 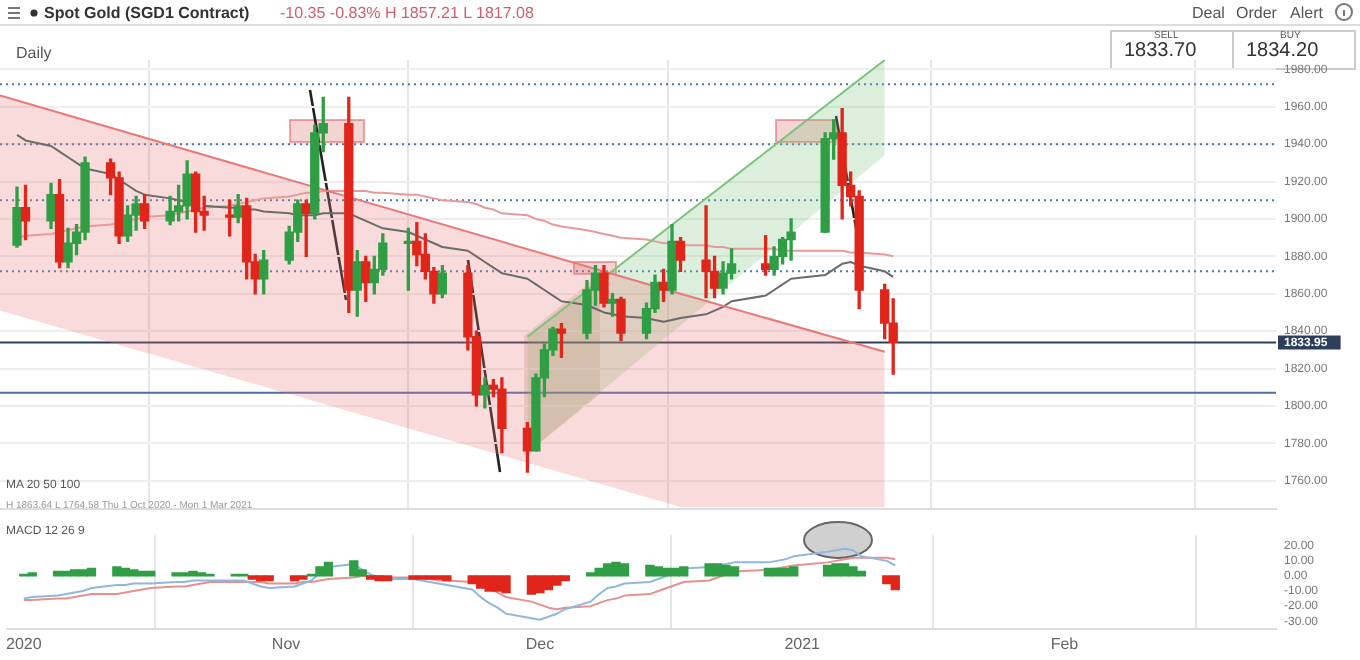 What do you see at coordinates (803, 643) in the screenshot?
I see `x-tick-label: 2021` at bounding box center [803, 643].